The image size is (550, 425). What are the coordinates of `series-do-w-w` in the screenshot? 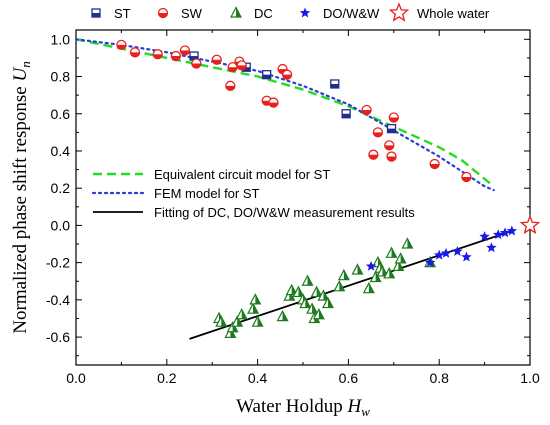 It's located at (441, 248).